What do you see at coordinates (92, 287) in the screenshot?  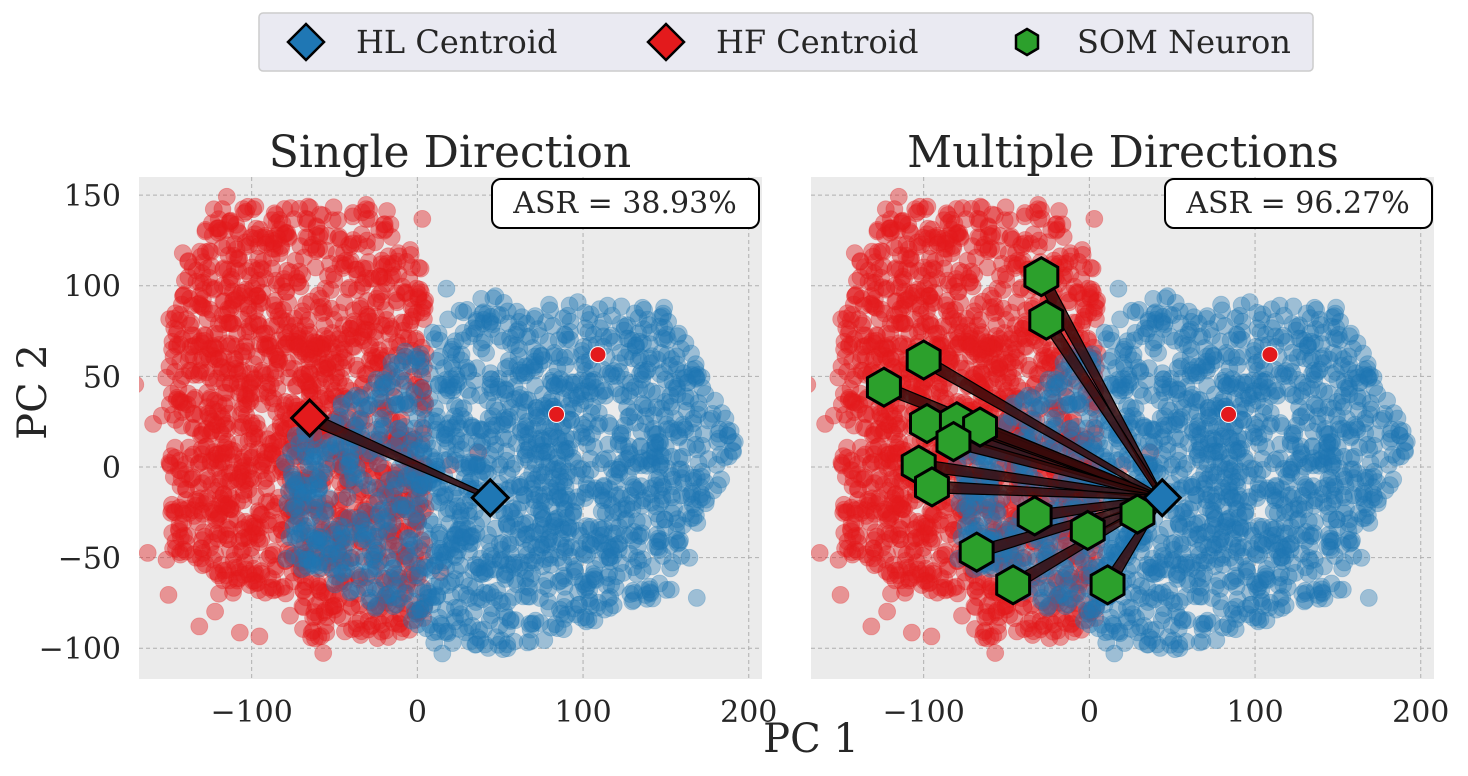 I see `y-tick-label: 100` at bounding box center [92, 287].